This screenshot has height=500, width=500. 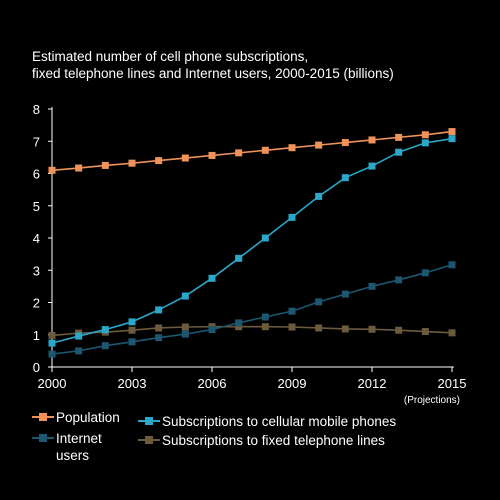 What do you see at coordinates (372, 383) in the screenshot?
I see `x-tick-label: 2012` at bounding box center [372, 383].